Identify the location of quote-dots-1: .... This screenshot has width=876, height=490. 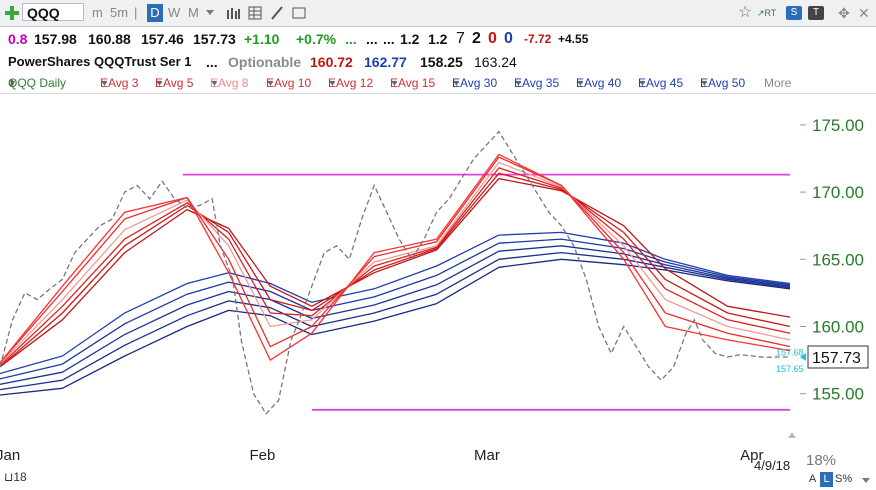
(351, 39).